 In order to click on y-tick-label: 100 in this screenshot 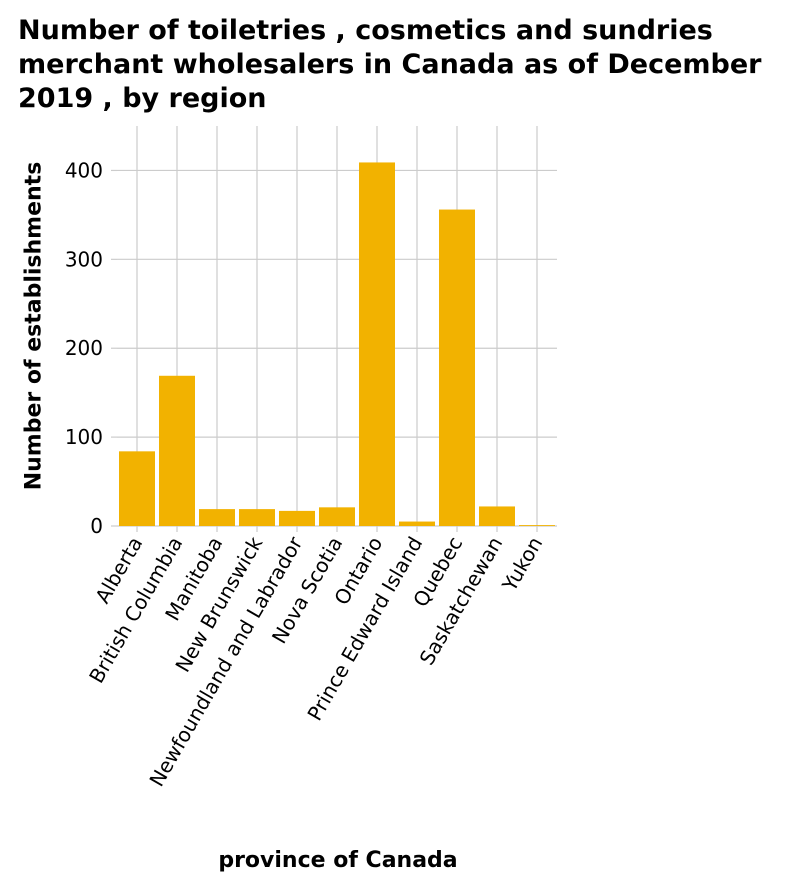, I will do `click(84, 437)`.